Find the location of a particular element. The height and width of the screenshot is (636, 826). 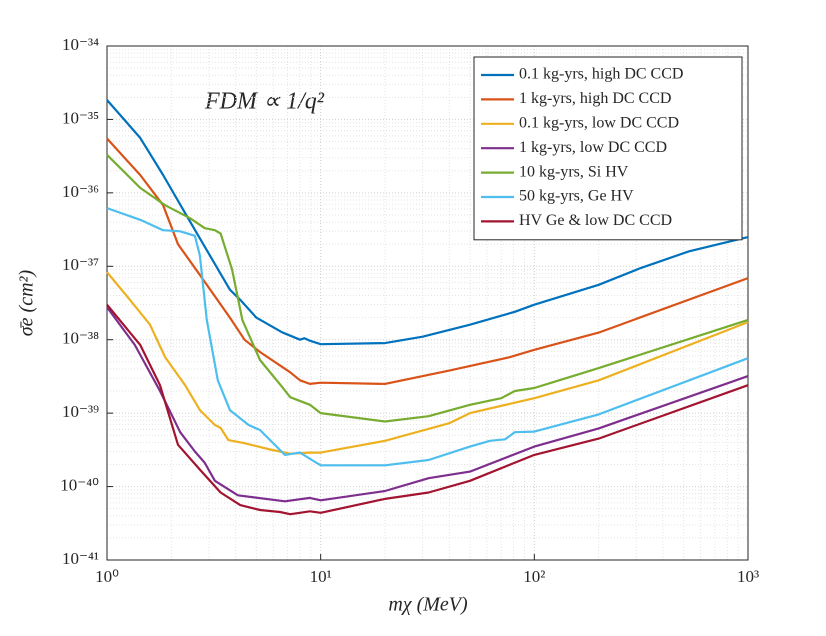

legend-label: 10 kg-yrs, Si HV is located at coordinates (574, 171).